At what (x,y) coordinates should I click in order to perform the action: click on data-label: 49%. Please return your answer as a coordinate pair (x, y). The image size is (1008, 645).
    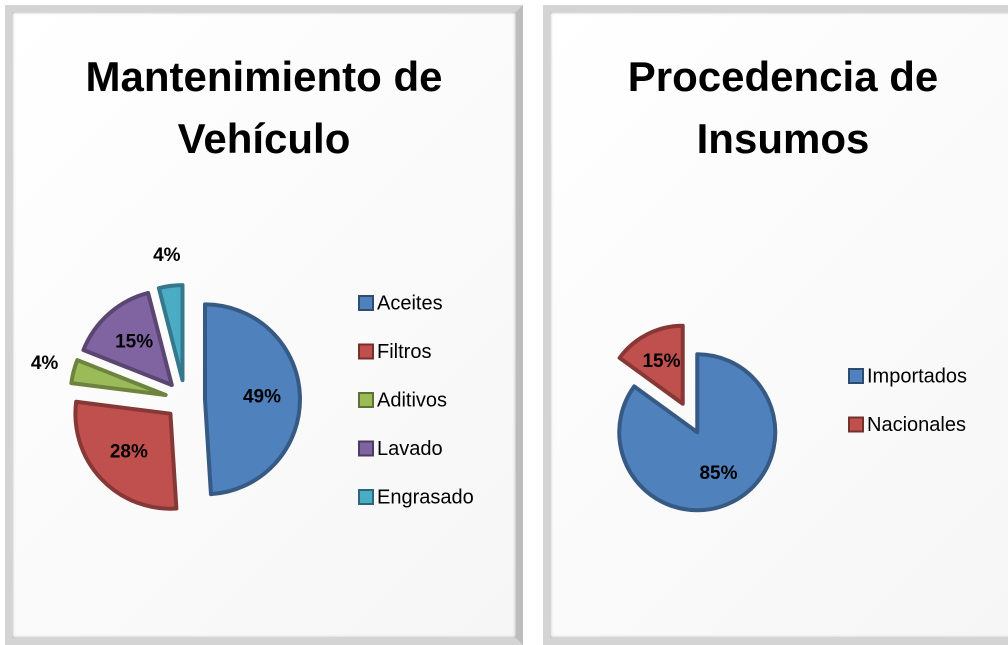
    Looking at the image, I should click on (262, 397).